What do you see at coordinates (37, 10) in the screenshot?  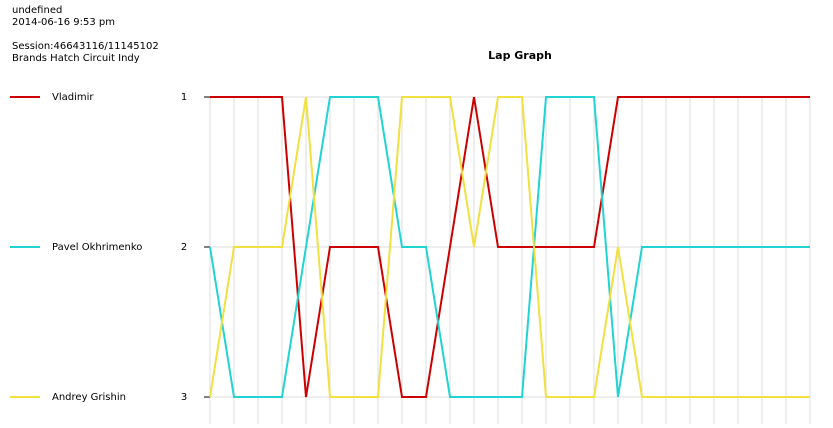 I see `header-line: undefined` at bounding box center [37, 10].